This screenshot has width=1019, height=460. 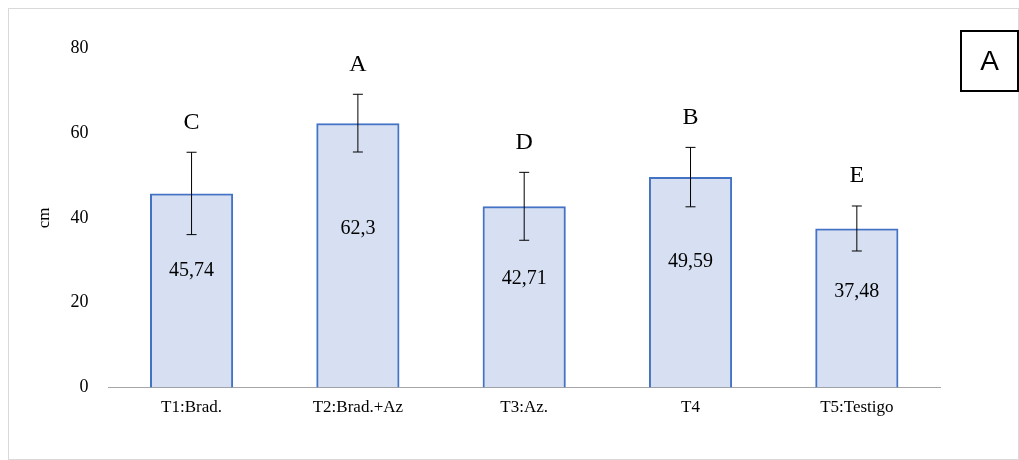 What do you see at coordinates (358, 227) in the screenshot?
I see `data-label: 62,3` at bounding box center [358, 227].